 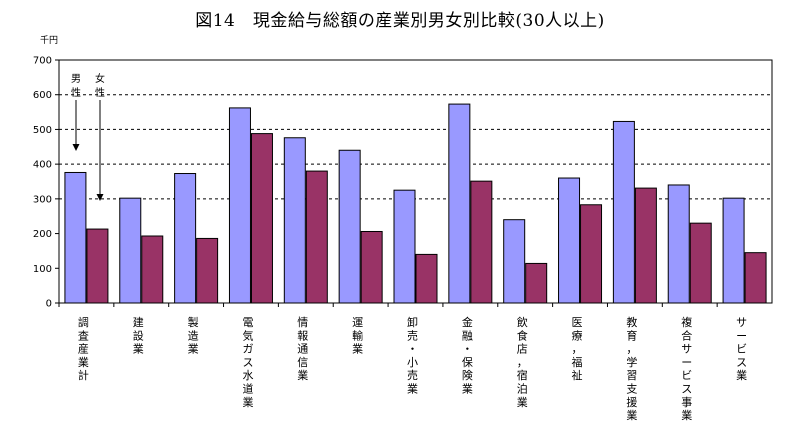 What do you see at coordinates (741, 349) in the screenshot?
I see `category-label: サービス業` at bounding box center [741, 349].